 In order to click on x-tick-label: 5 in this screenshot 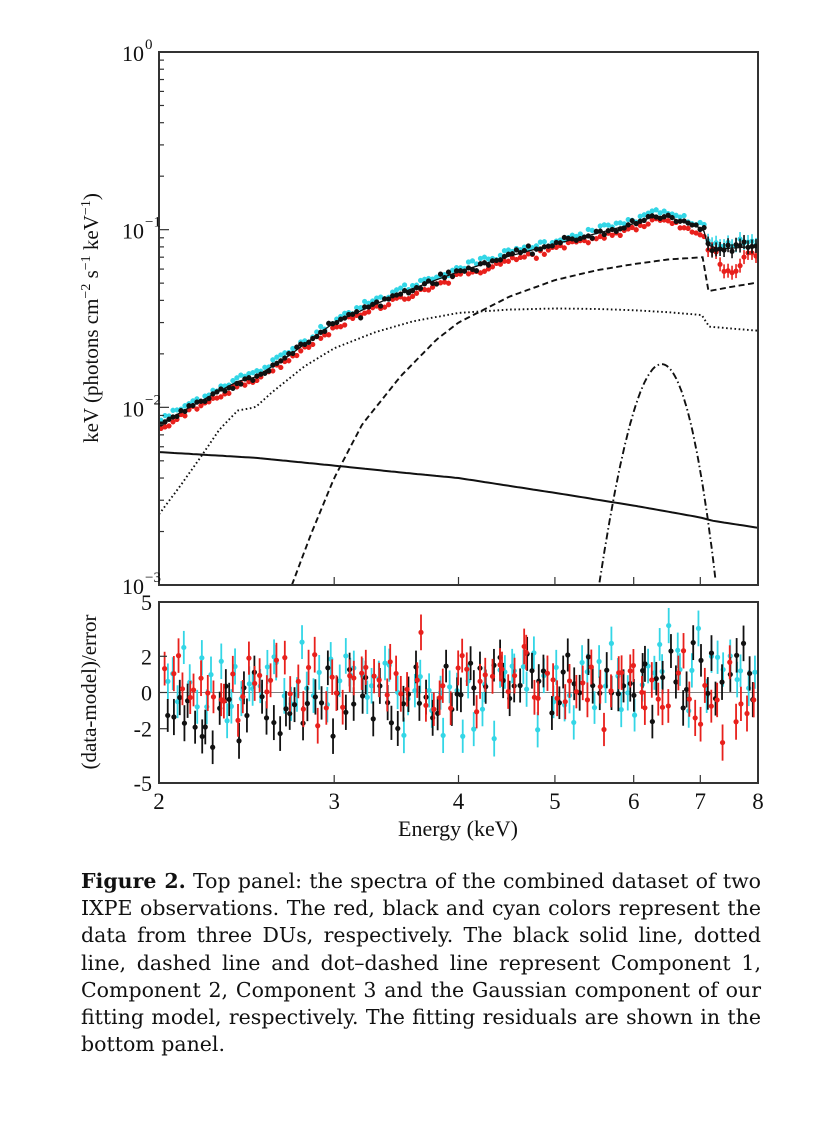, I will do `click(555, 801)`.